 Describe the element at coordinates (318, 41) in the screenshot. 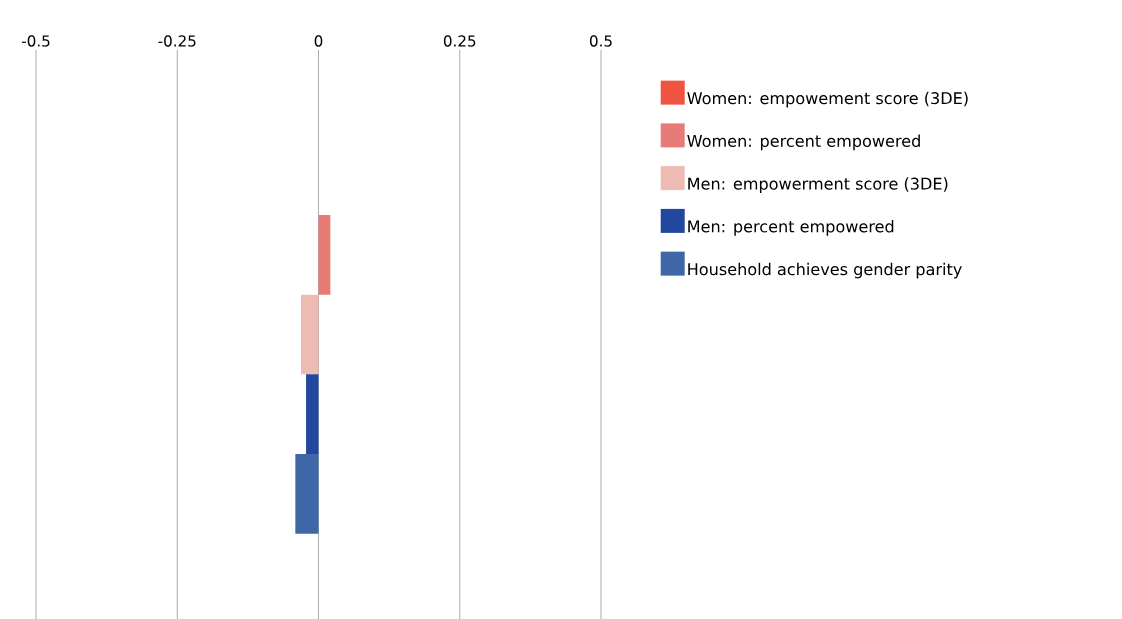

I see `x-tick-label: 0` at that location.